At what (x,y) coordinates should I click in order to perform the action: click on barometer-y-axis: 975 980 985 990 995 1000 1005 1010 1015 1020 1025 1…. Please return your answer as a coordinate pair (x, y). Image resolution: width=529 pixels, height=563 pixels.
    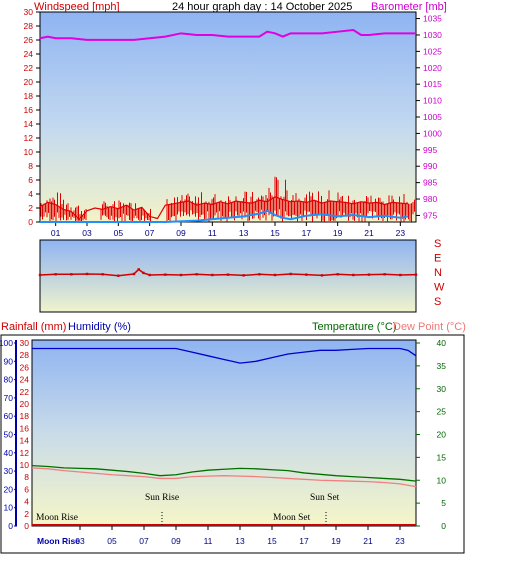
    Looking at the image, I should click on (429, 117).